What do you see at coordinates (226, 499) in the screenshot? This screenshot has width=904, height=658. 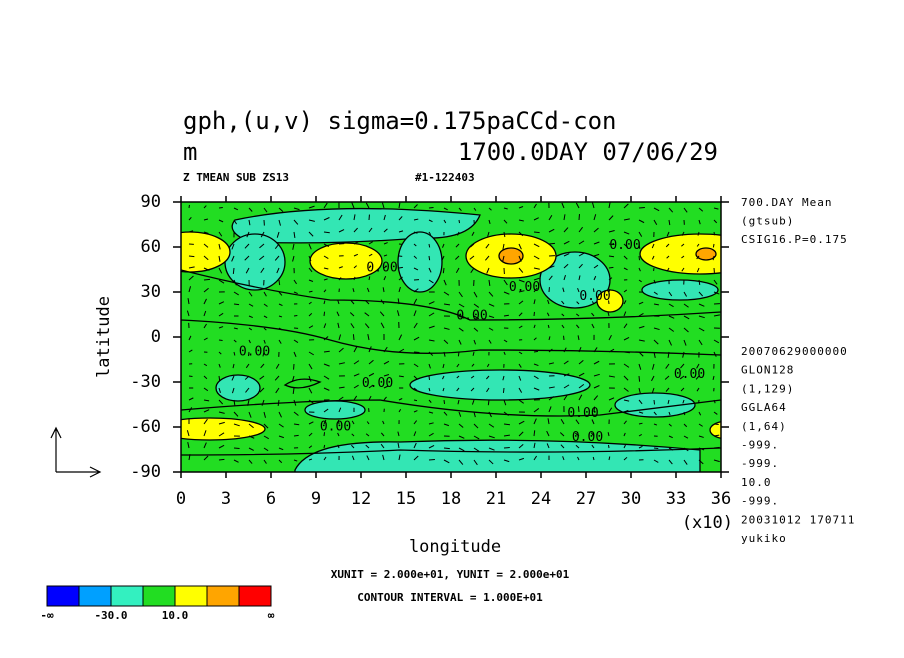 I see `x-tick-label: 3` at bounding box center [226, 499].